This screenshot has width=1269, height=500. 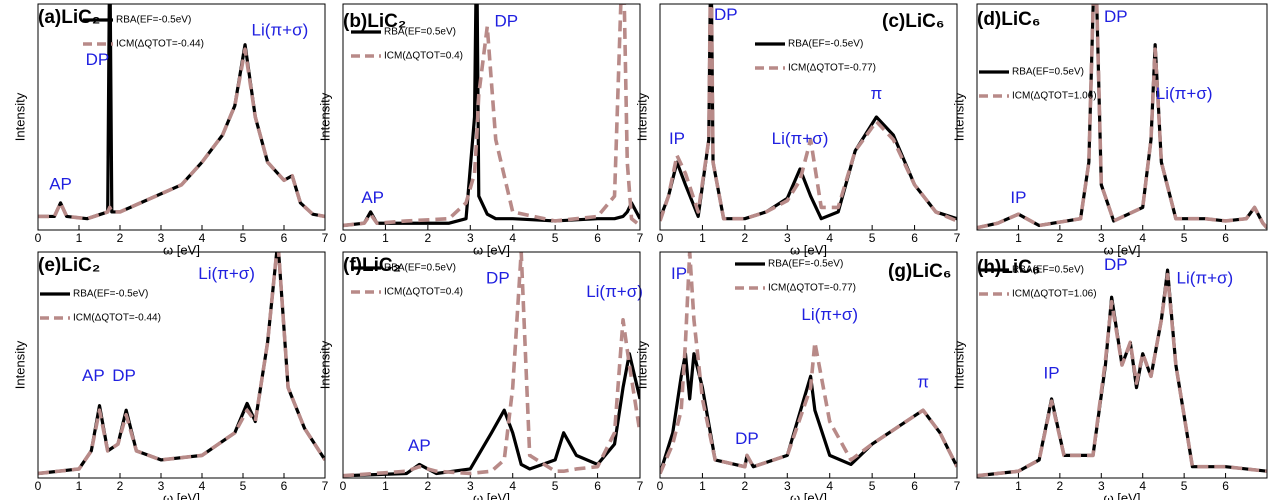 I want to click on panel-title: (a)LiC₂, so click(x=69, y=17).